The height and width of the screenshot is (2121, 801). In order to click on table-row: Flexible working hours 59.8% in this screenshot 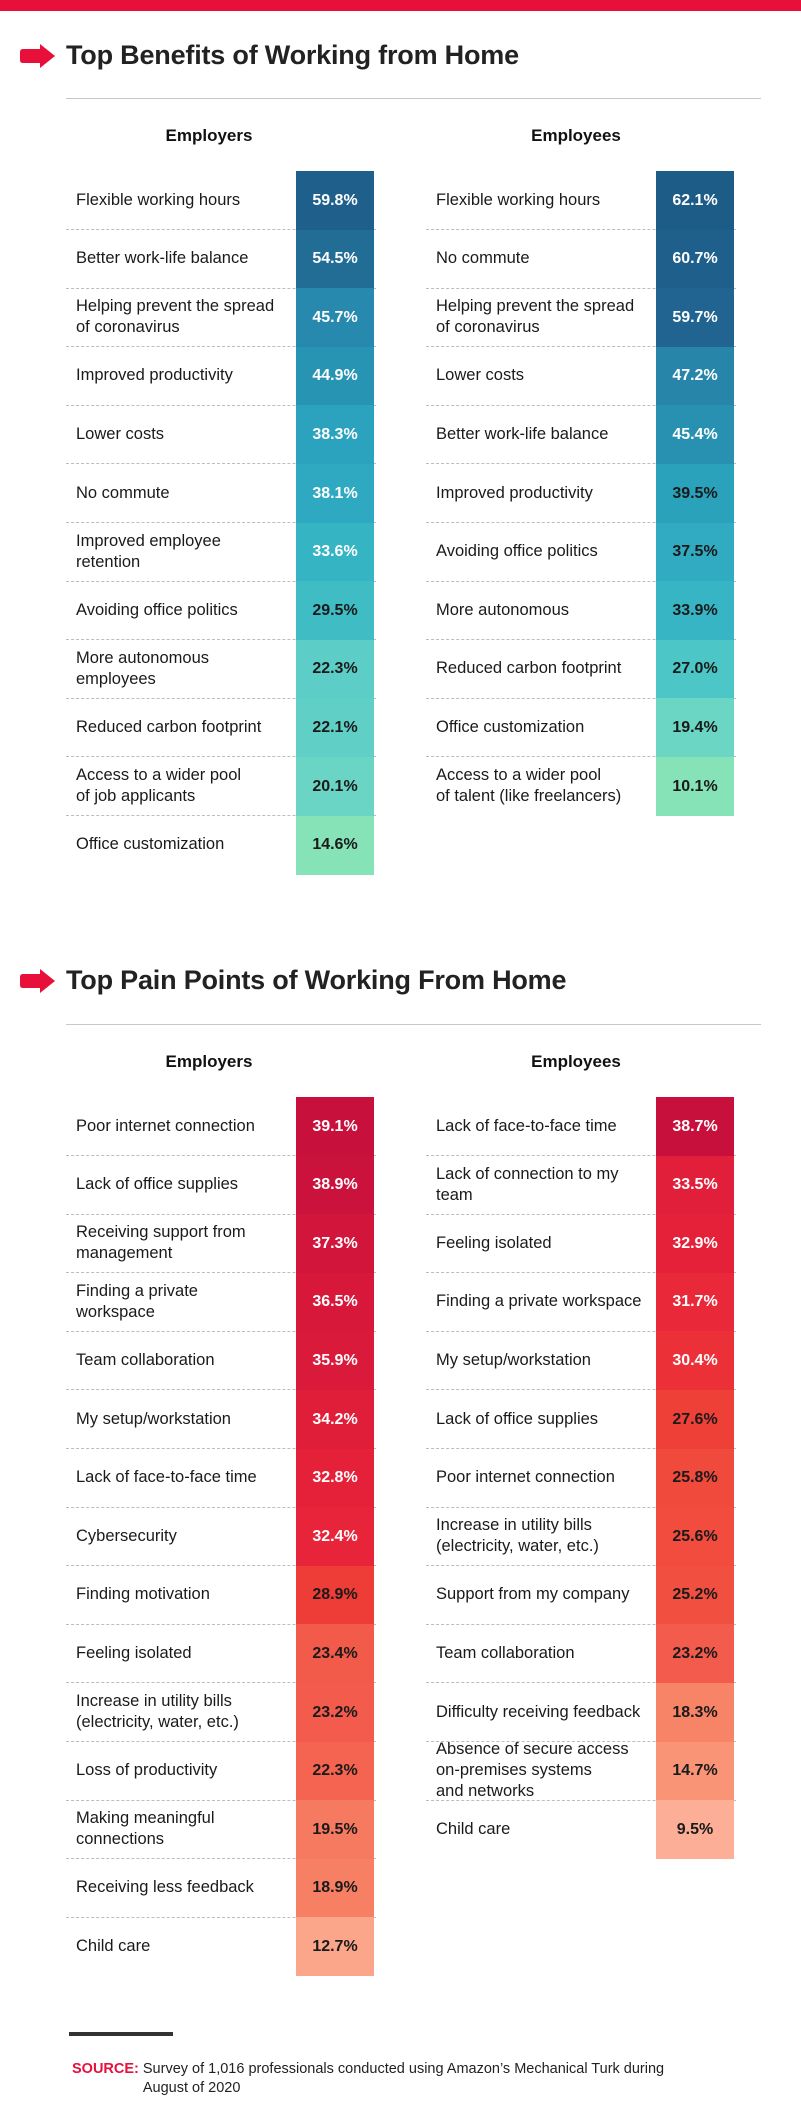, I will do `click(221, 200)`.